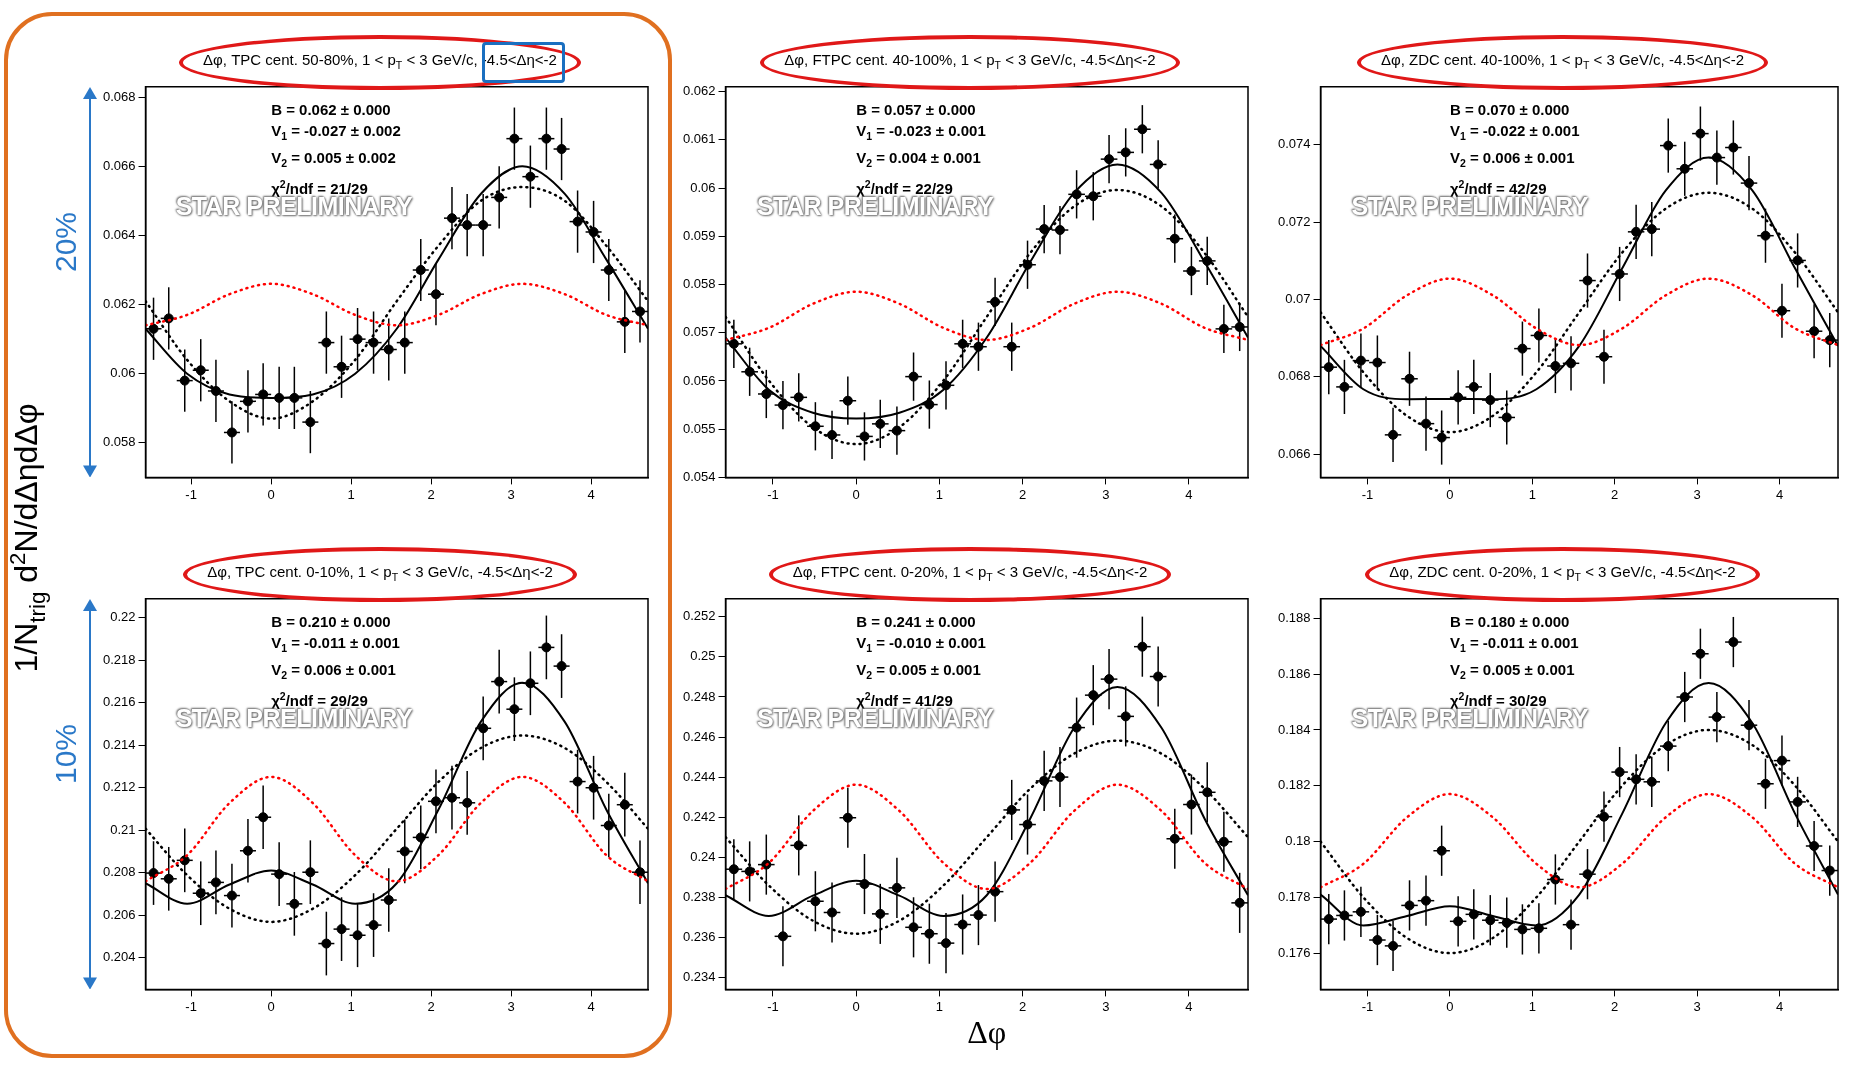 This screenshot has height=1065, width=1852. What do you see at coordinates (1294, 617) in the screenshot?
I see `y-tick-label: 0.188` at bounding box center [1294, 617].